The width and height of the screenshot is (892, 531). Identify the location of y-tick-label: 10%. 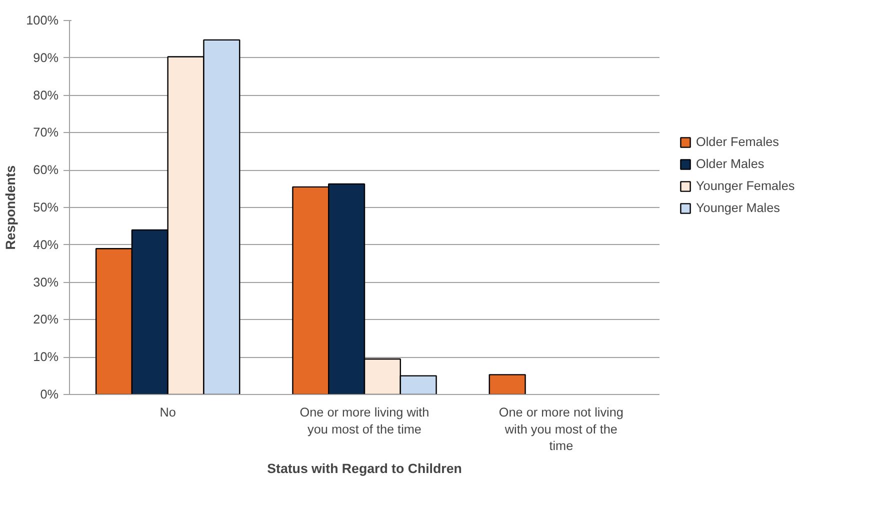
(46, 357).